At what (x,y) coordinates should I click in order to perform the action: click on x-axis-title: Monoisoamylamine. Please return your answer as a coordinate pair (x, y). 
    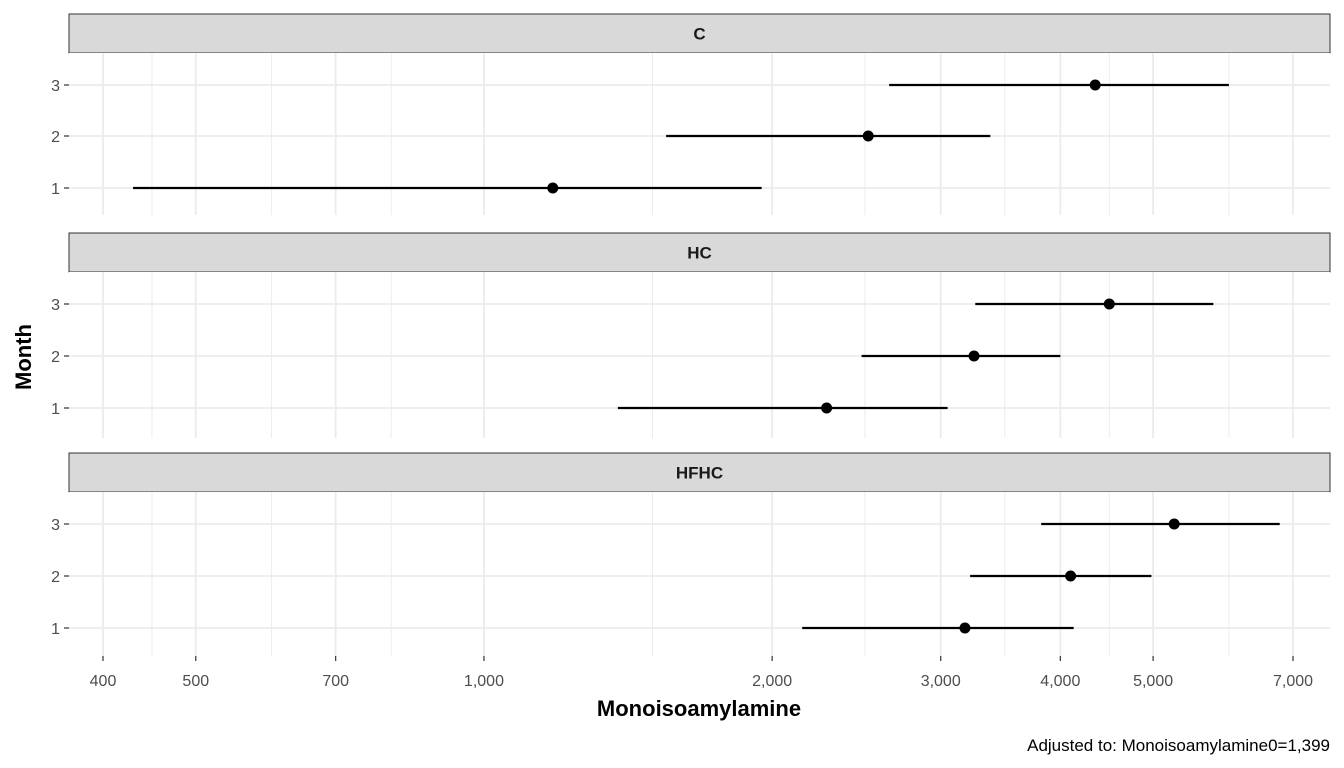
    Looking at the image, I should click on (699, 708).